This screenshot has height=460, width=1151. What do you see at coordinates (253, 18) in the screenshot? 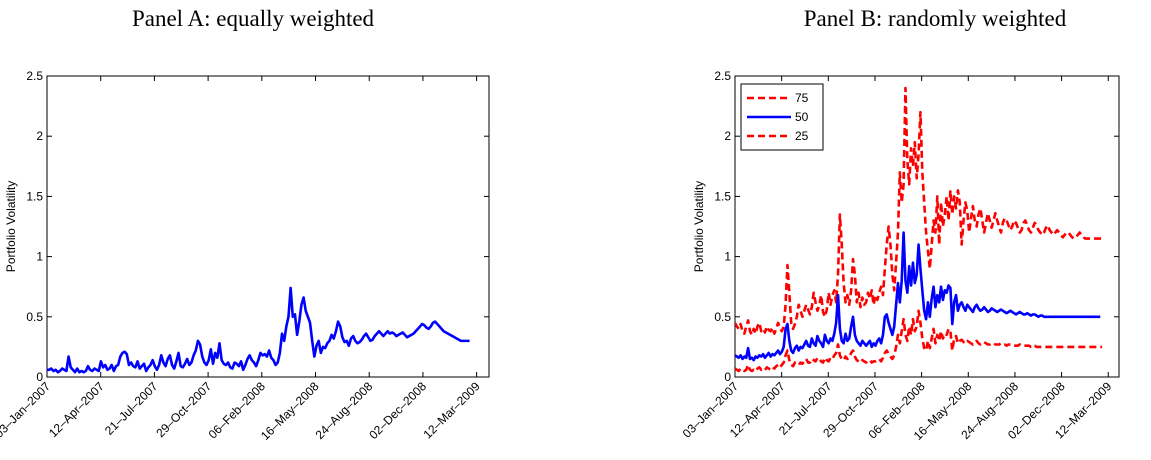
I see `panel-title: Panel A: equally weighted` at bounding box center [253, 18].